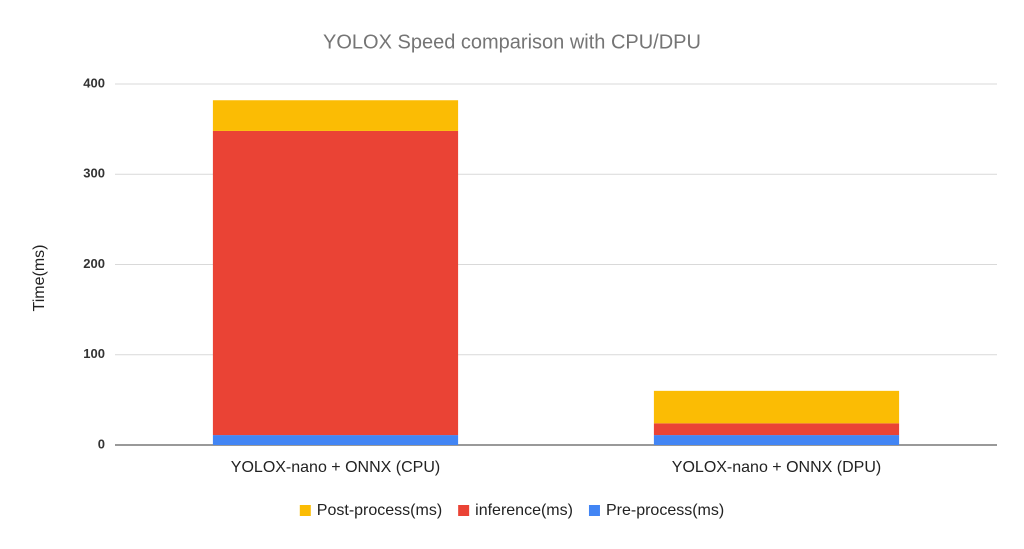 This screenshot has width=1024, height=549. What do you see at coordinates (776, 467) in the screenshot?
I see `x-tick-label: YOLOX-nano + ONNX (DPU)` at bounding box center [776, 467].